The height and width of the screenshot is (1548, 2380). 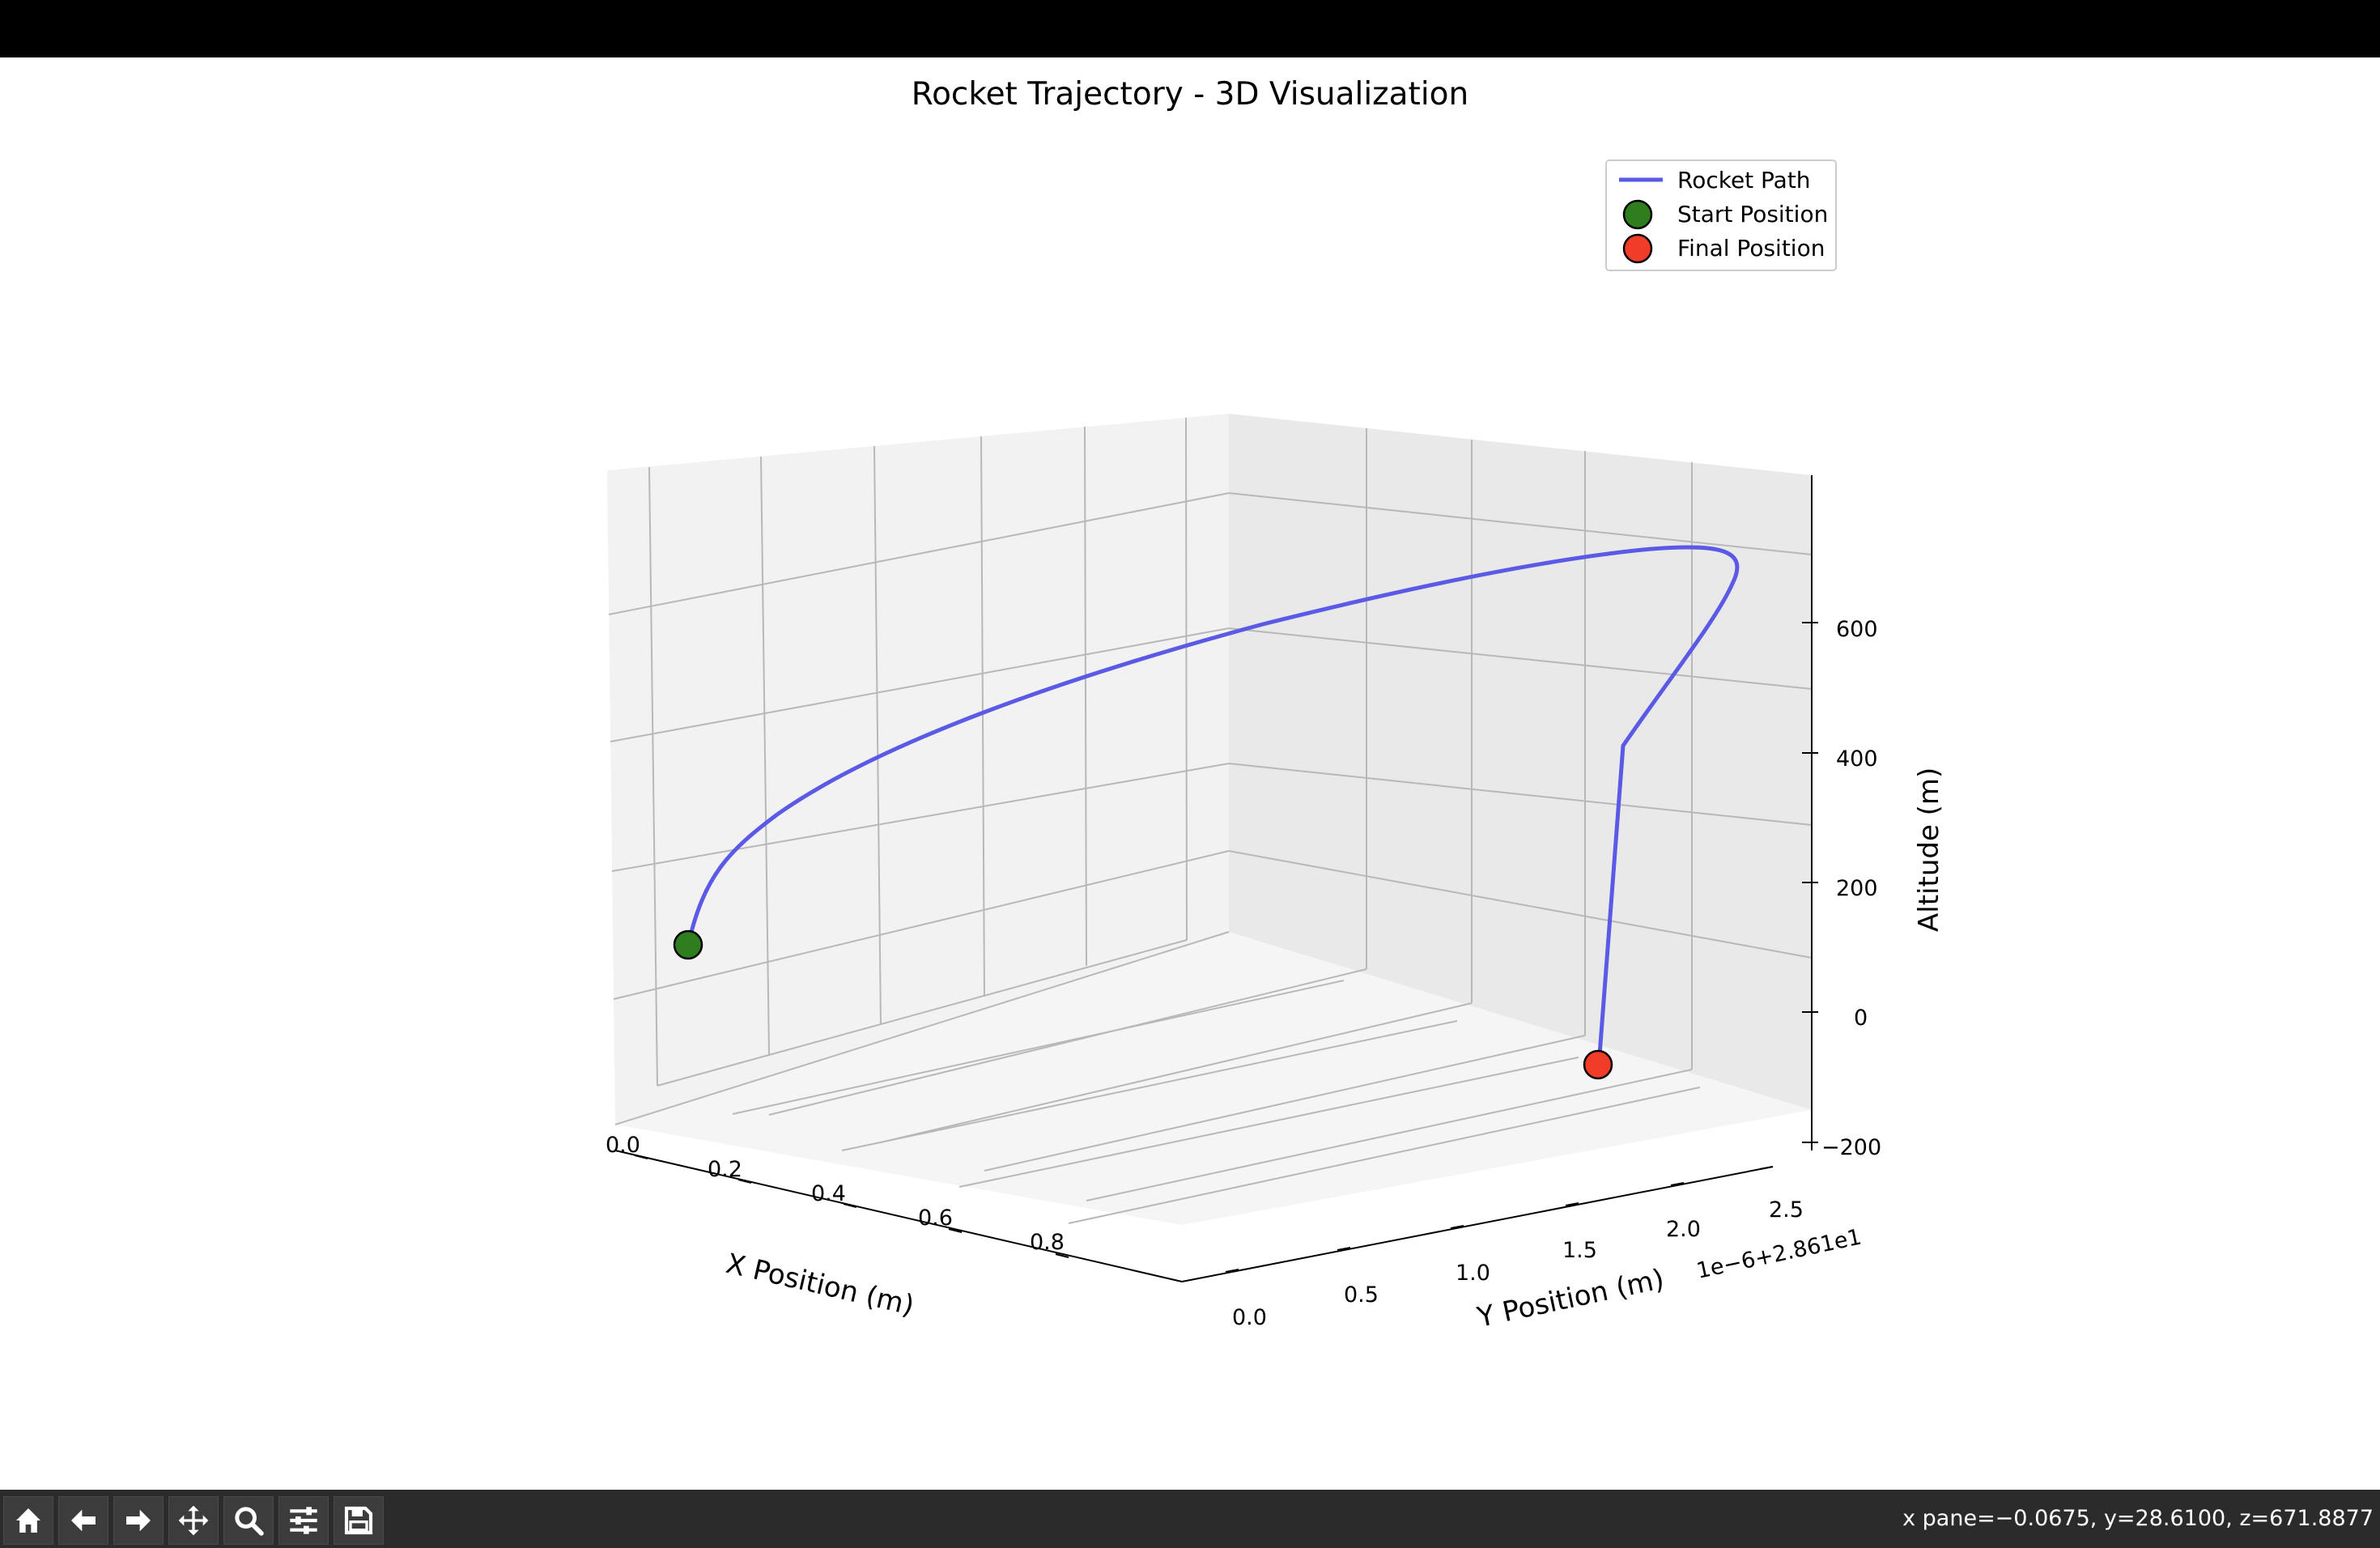 What do you see at coordinates (1779, 1254) in the screenshot?
I see `y-offset-text: 1e−6+2.861e1` at bounding box center [1779, 1254].